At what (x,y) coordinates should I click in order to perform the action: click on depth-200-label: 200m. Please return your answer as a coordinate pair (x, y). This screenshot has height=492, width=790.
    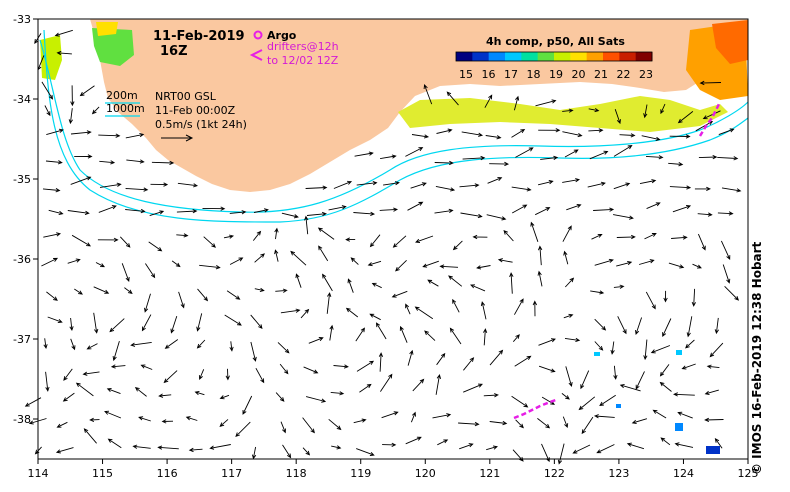
    Looking at the image, I should click on (122, 95).